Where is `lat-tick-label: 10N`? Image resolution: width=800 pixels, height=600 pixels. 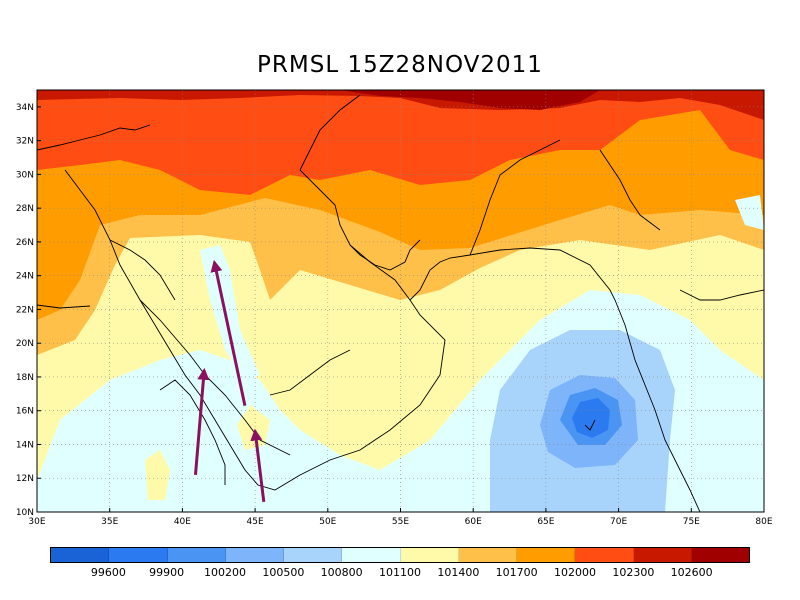 lat-tick-label: 10N is located at coordinates (25, 513).